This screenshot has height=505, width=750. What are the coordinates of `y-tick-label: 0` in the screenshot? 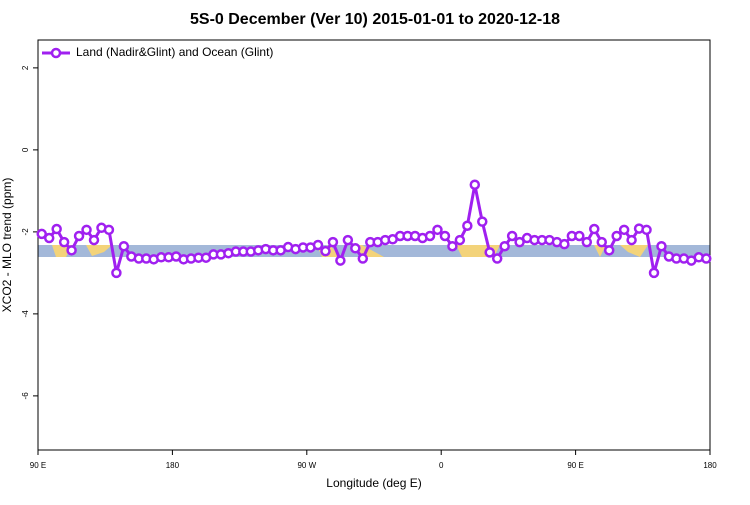 It's located at (25, 149).